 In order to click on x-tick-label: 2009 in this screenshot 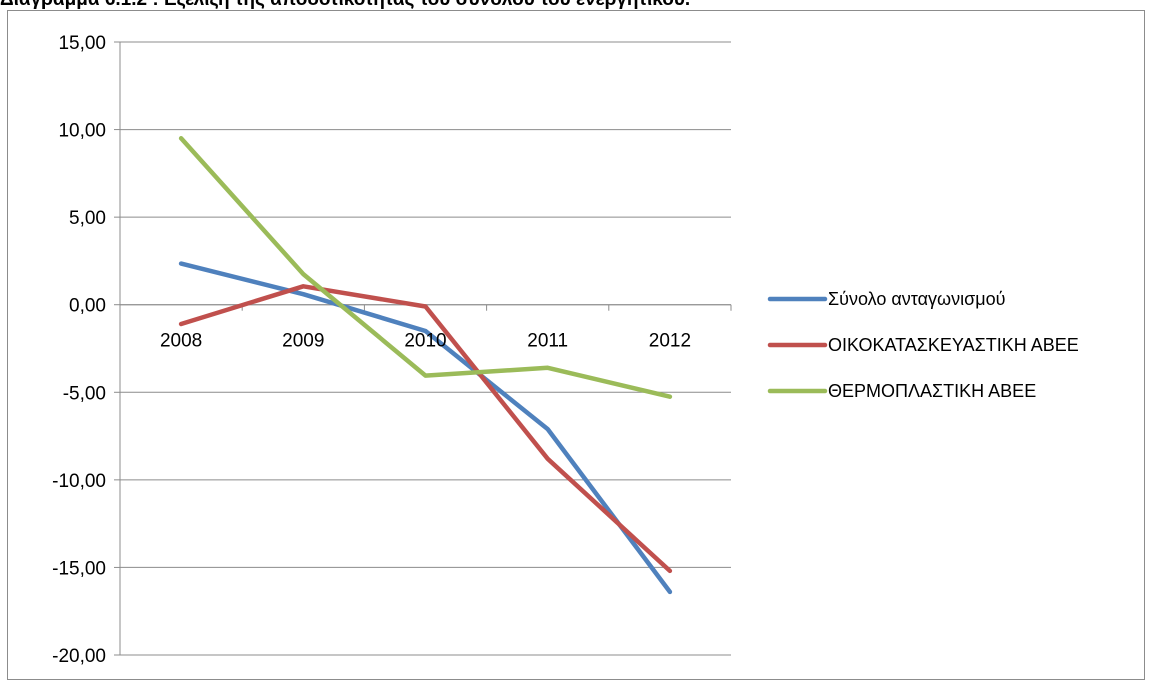, I will do `click(303, 341)`.